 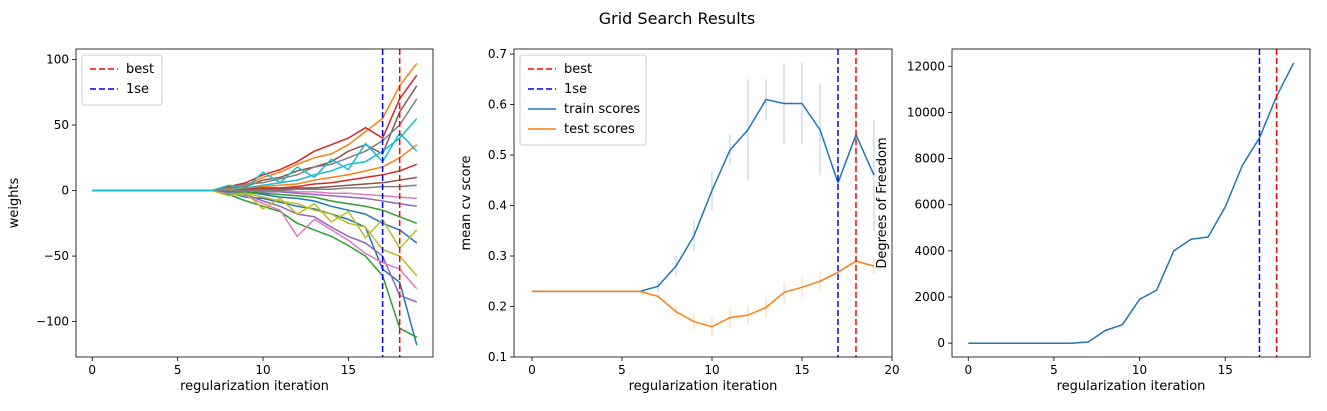 What do you see at coordinates (882, 202) in the screenshot?
I see `y-axis-label: Degrees of Freedom` at bounding box center [882, 202].